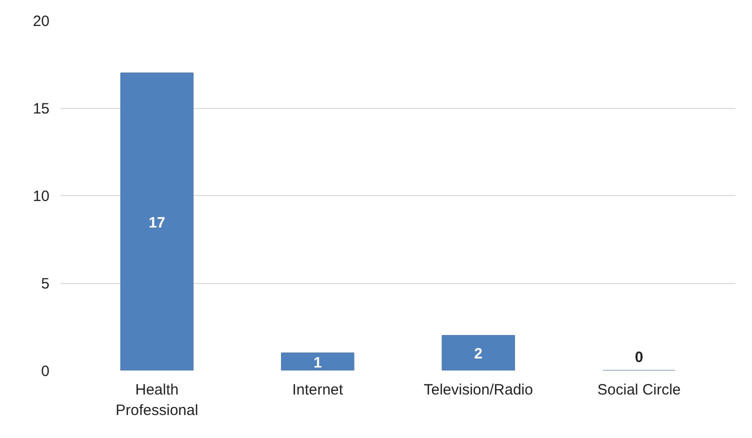 This screenshot has width=752, height=438. What do you see at coordinates (41, 21) in the screenshot?
I see `y-tick-label: 20` at bounding box center [41, 21].